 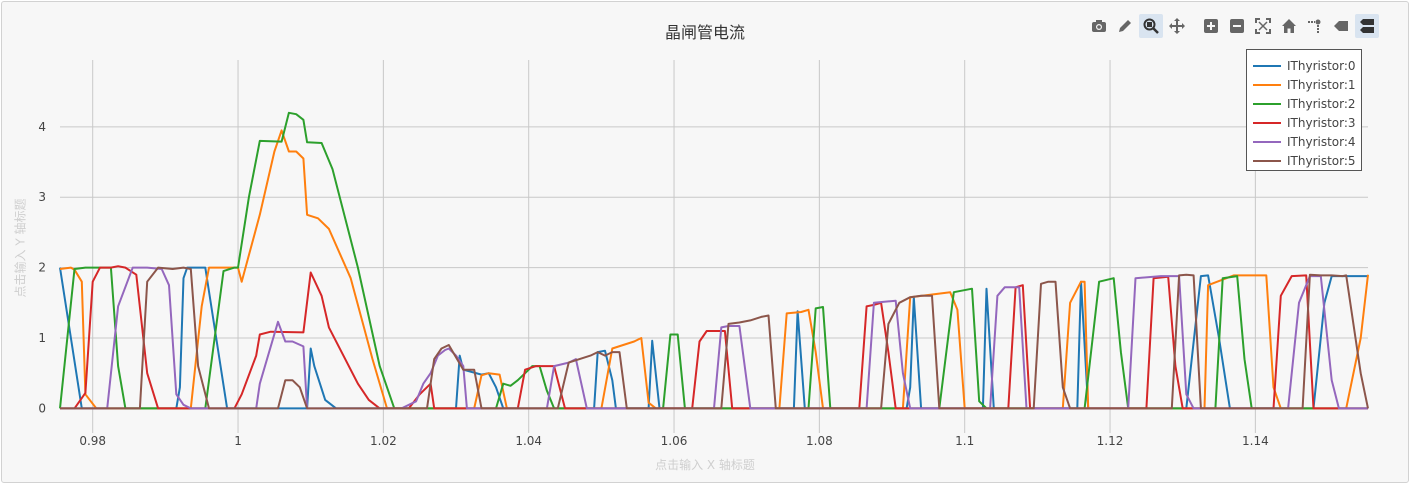 I want to click on chart-title: 晶闸管电流, so click(x=704, y=32).